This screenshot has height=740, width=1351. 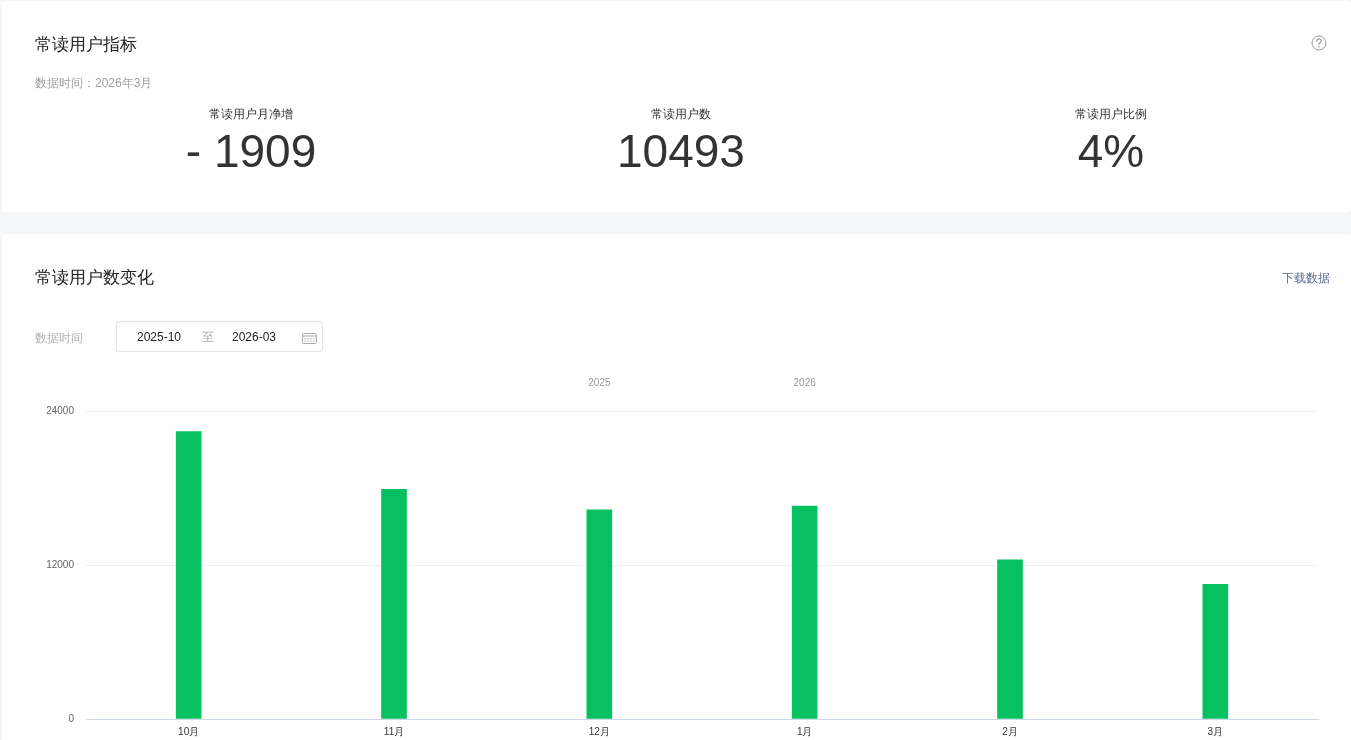 I want to click on text: 至, so click(x=208, y=337).